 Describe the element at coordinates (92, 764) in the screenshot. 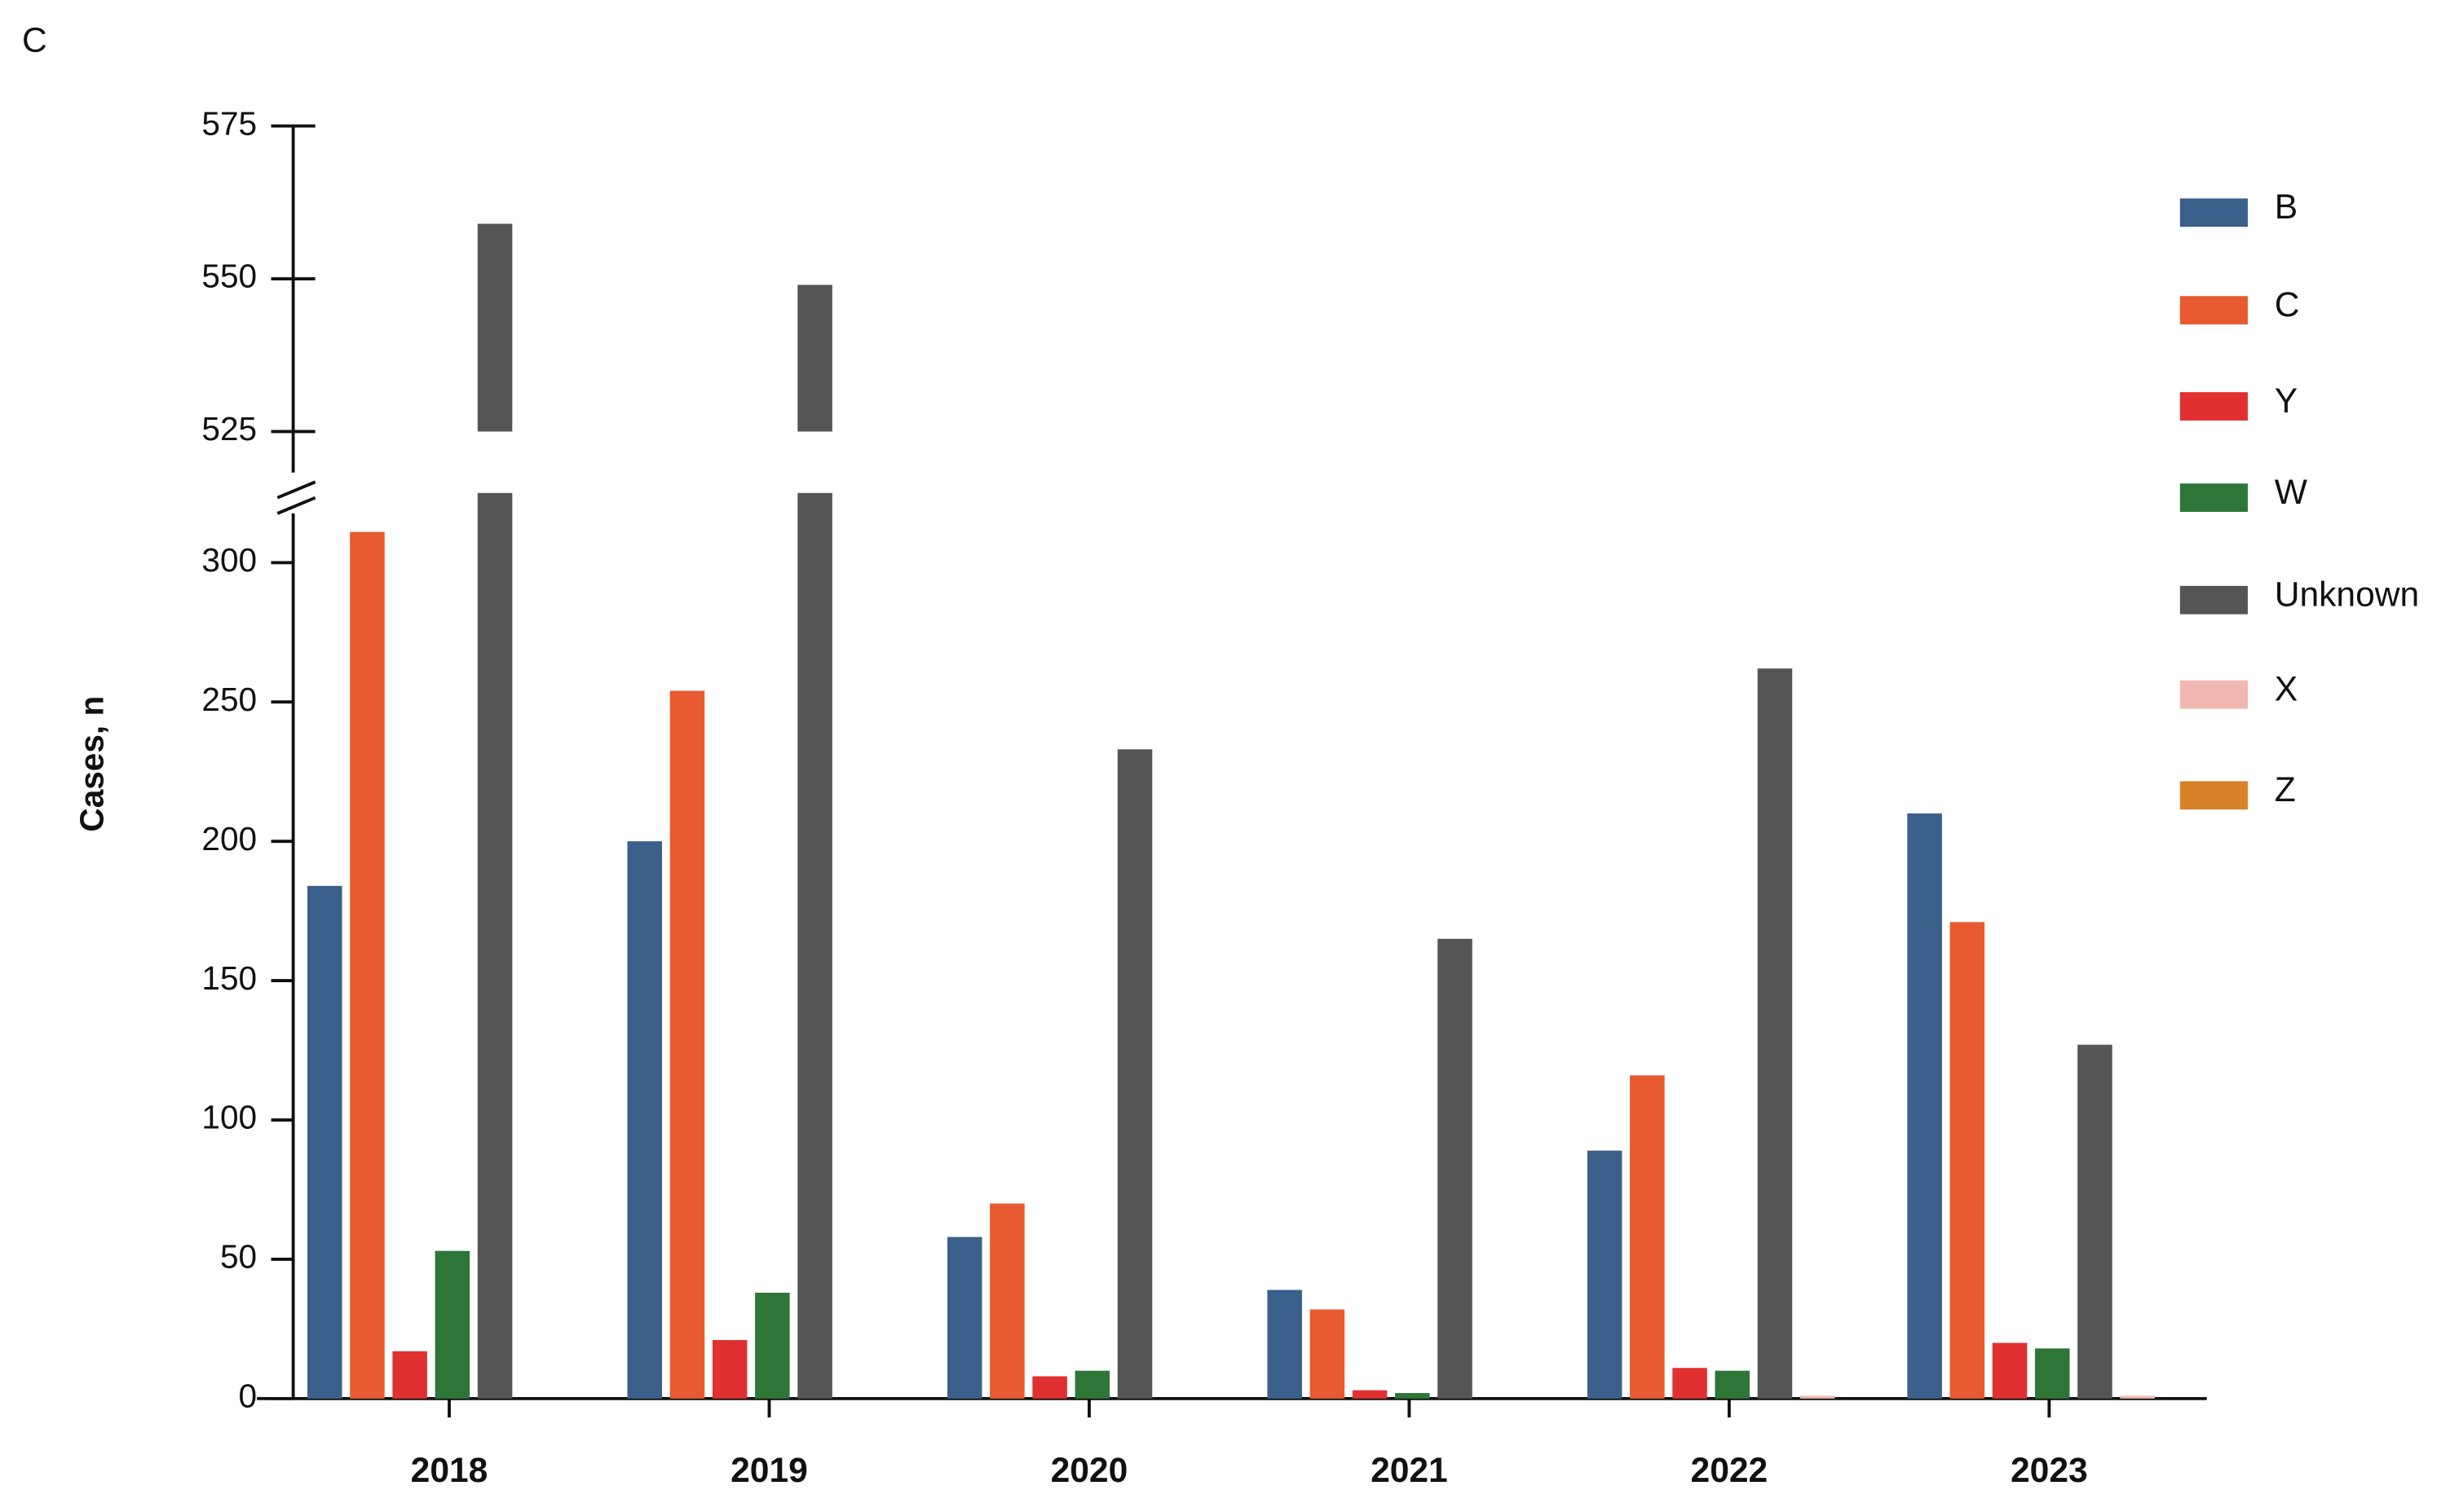

I see `y-axis-label: Cases, n` at that location.